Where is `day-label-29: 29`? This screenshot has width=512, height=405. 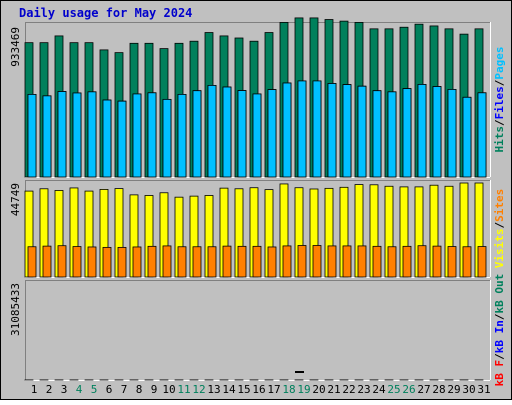
day-label-29: 29 is located at coordinates (453, 389).